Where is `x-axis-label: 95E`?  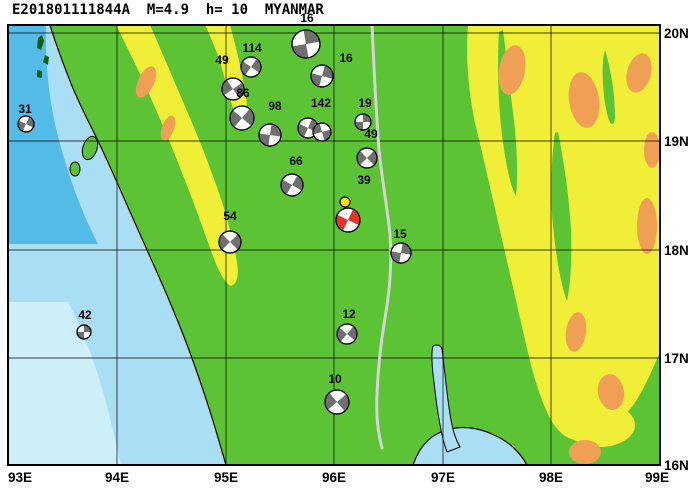
x-axis-label: 95E is located at coordinates (226, 477).